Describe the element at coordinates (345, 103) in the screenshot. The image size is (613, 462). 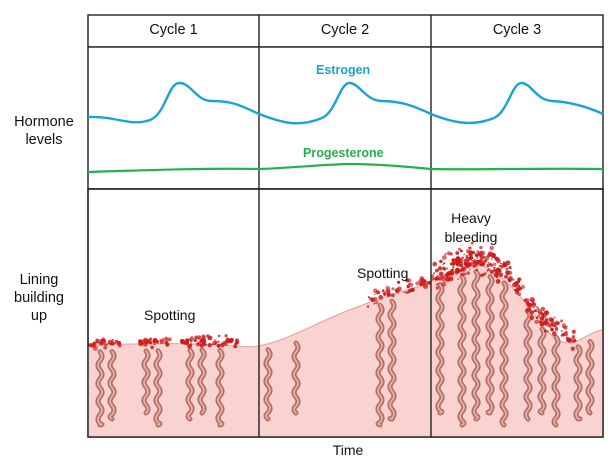
I see `estrogen-curve` at that location.